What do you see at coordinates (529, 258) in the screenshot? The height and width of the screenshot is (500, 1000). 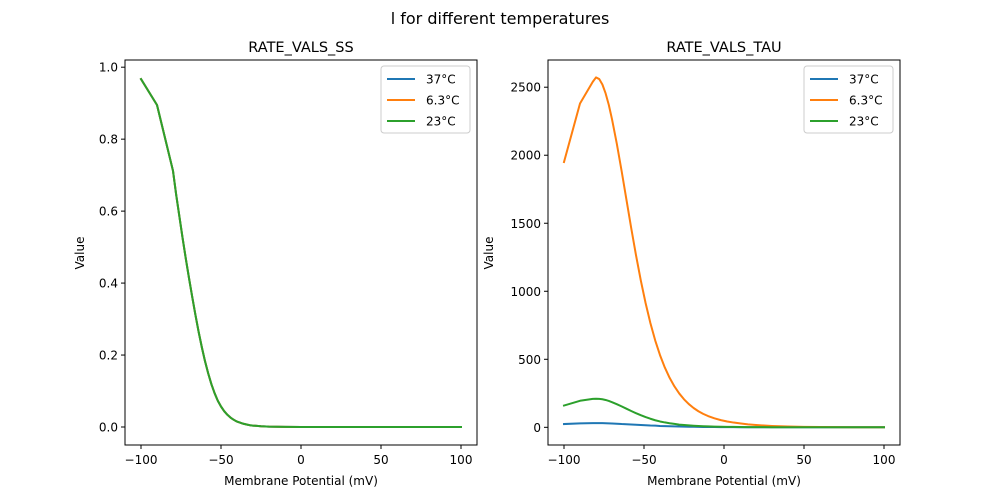 I see `y-ticks: 0 500 1000 1500 2000 2500` at bounding box center [529, 258].